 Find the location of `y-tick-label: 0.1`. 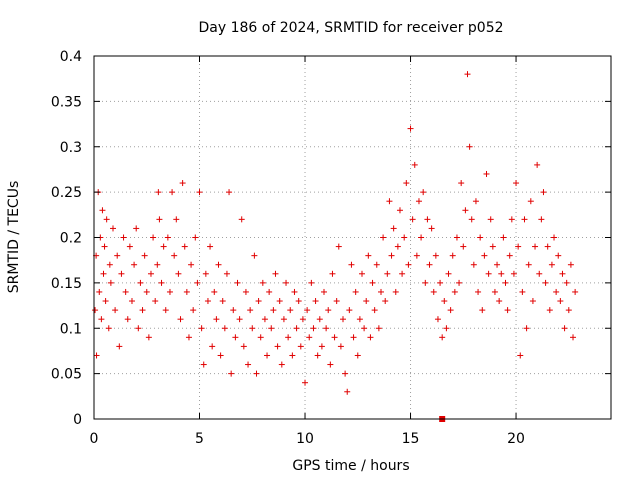

y-tick-label: 0.1 is located at coordinates (71, 329).